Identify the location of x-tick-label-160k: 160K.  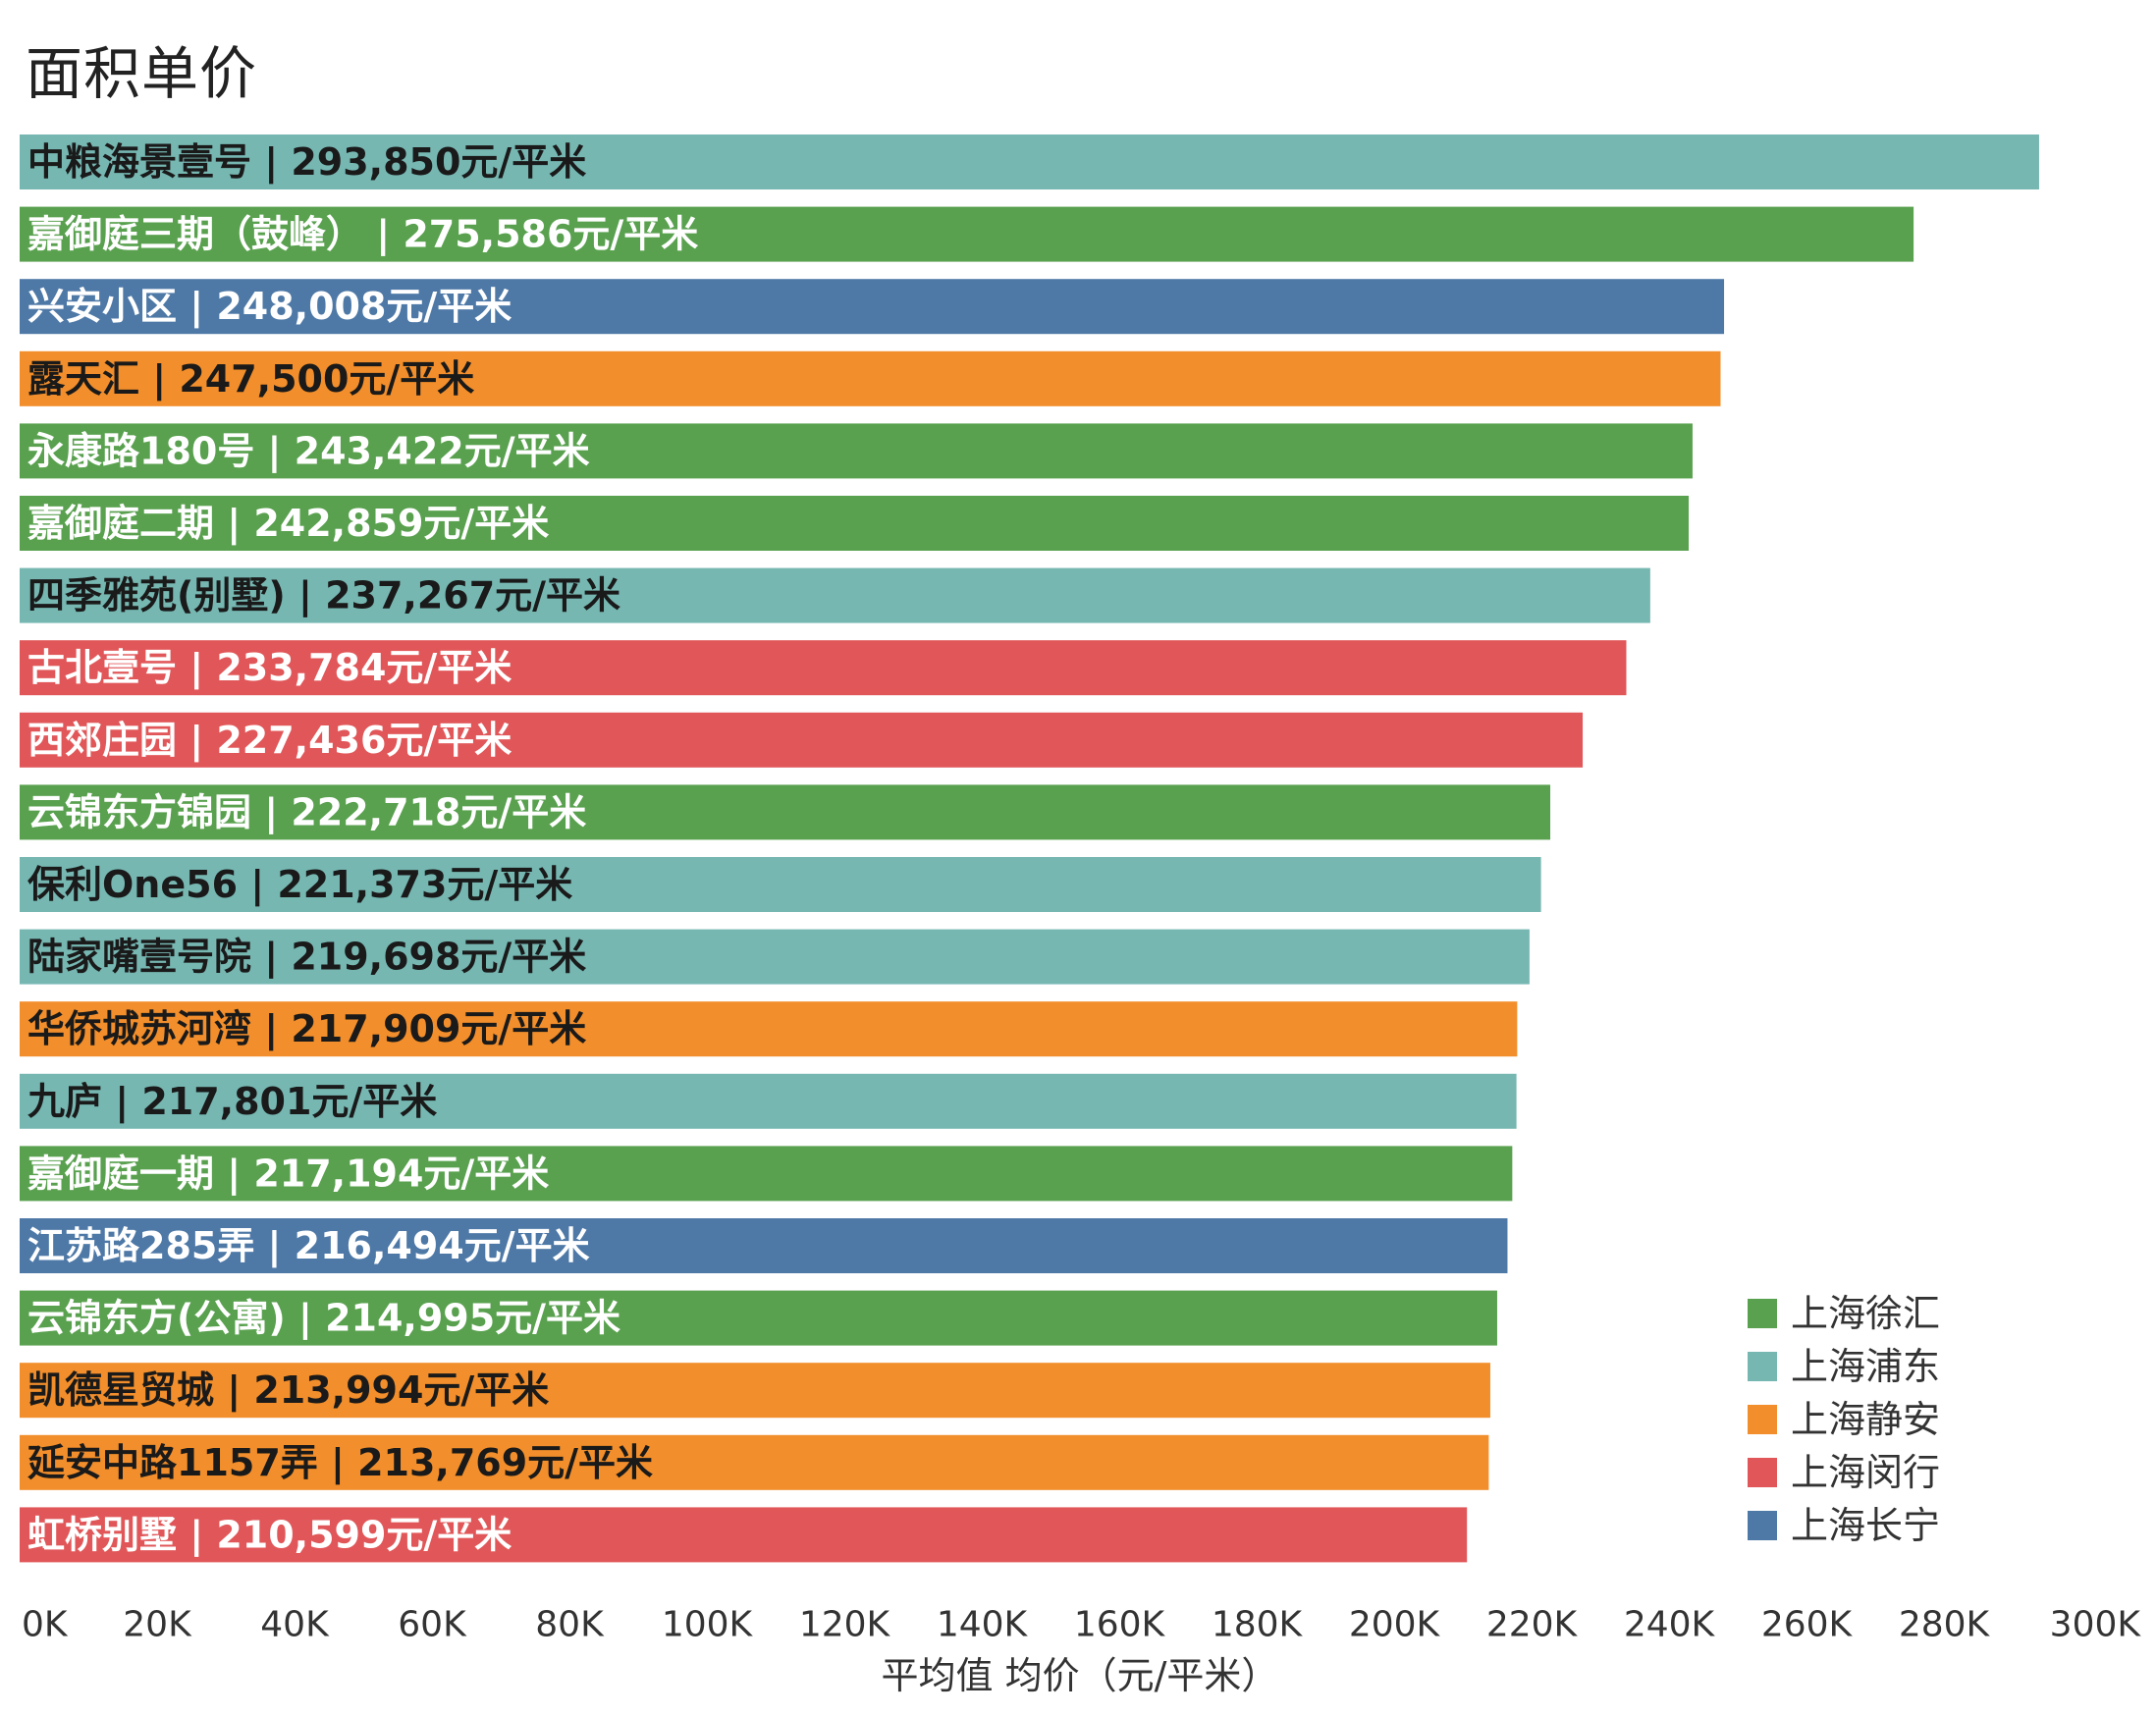
(1120, 1625).